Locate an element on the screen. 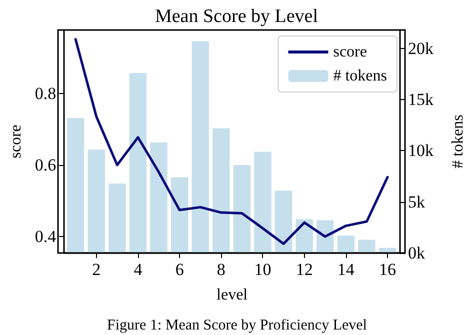 Image resolution: width=474 pixels, height=335 pixels. caption: Figure 1: Mean Score by Proficiency Level is located at coordinates (237, 326).